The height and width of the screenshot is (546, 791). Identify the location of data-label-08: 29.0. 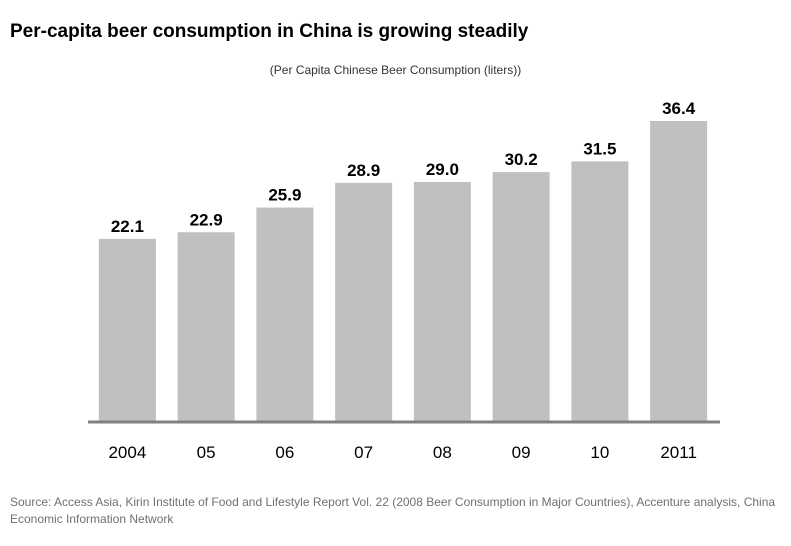
(442, 169).